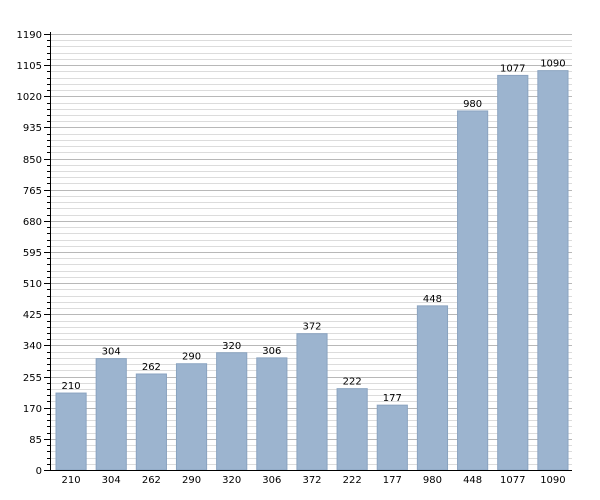  What do you see at coordinates (311, 480) in the screenshot?
I see `x-tick-label: 372` at bounding box center [311, 480].